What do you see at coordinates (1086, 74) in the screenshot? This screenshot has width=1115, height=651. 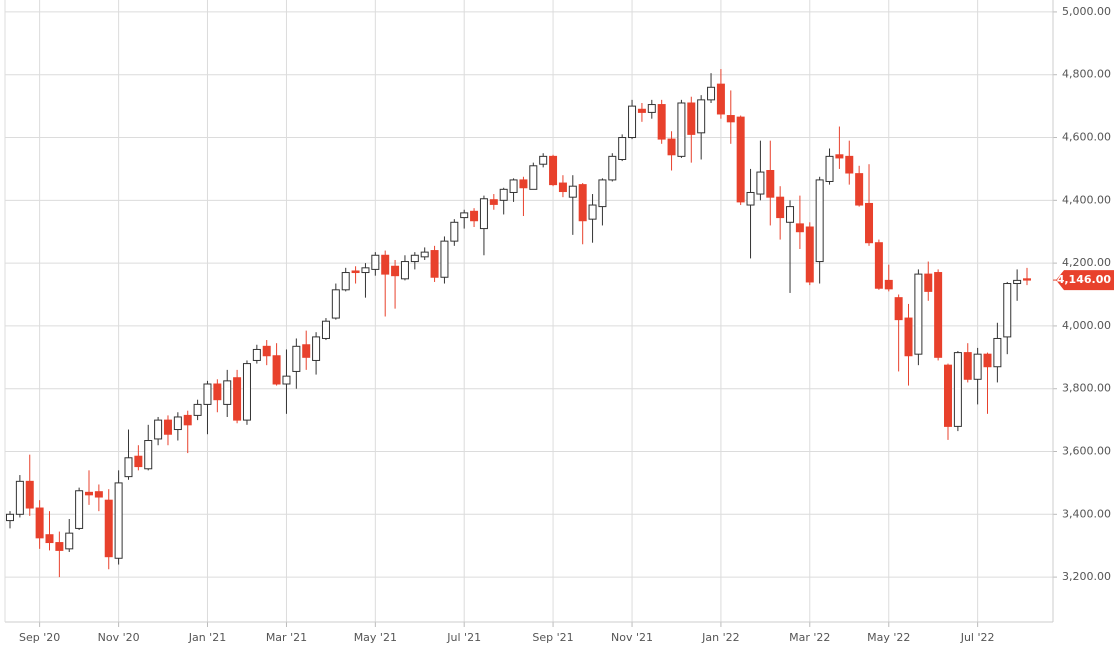 I see `y-tick-label: 4,800.00` at bounding box center [1086, 74].